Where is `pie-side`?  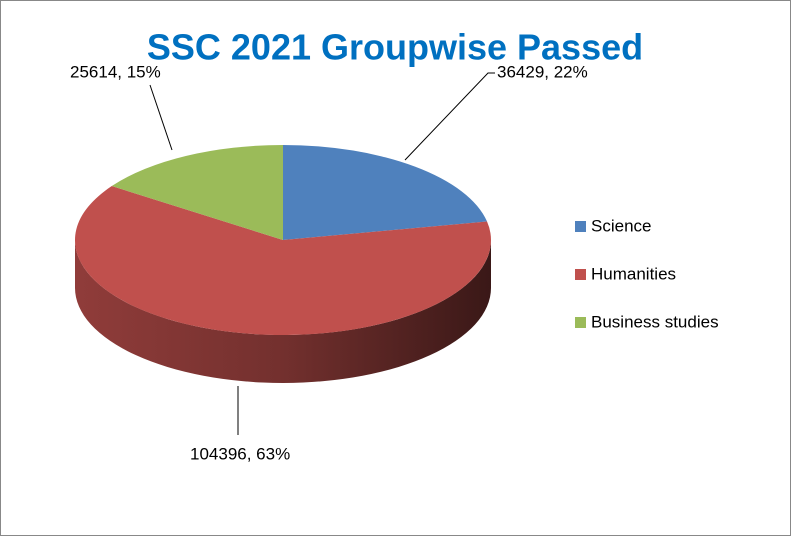
pie-side is located at coordinates (283, 311).